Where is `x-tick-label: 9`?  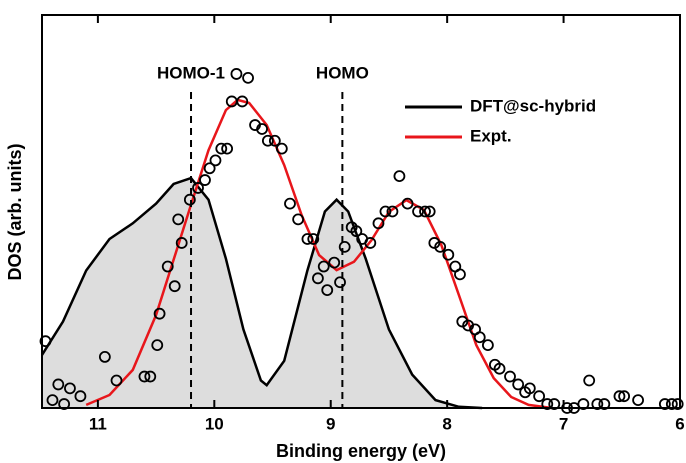
x-tick-label: 9 is located at coordinates (330, 423).